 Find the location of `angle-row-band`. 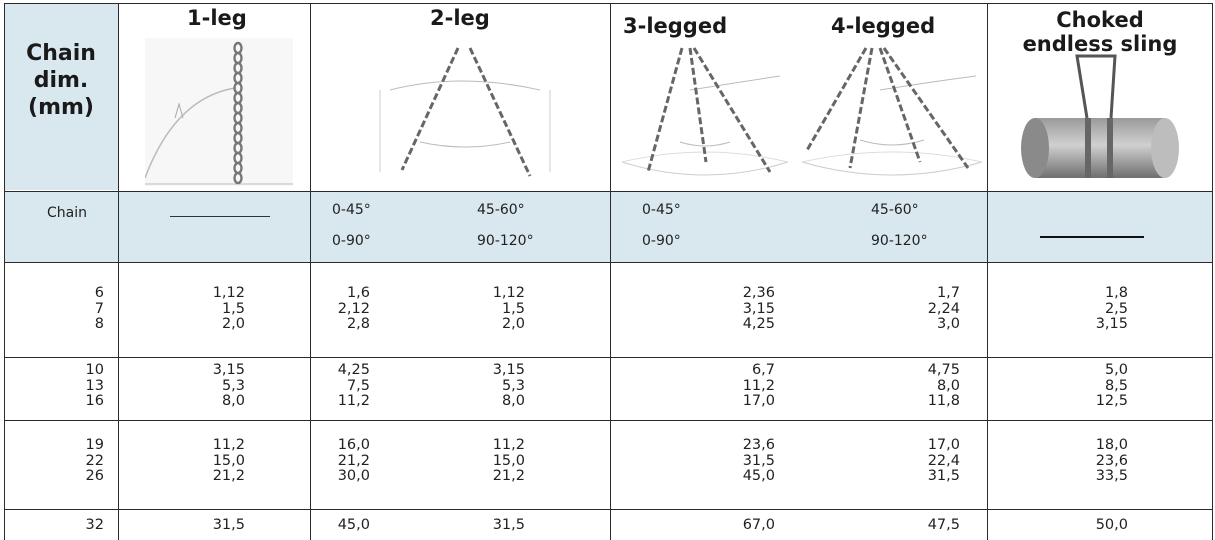

angle-row-band is located at coordinates (608, 227).